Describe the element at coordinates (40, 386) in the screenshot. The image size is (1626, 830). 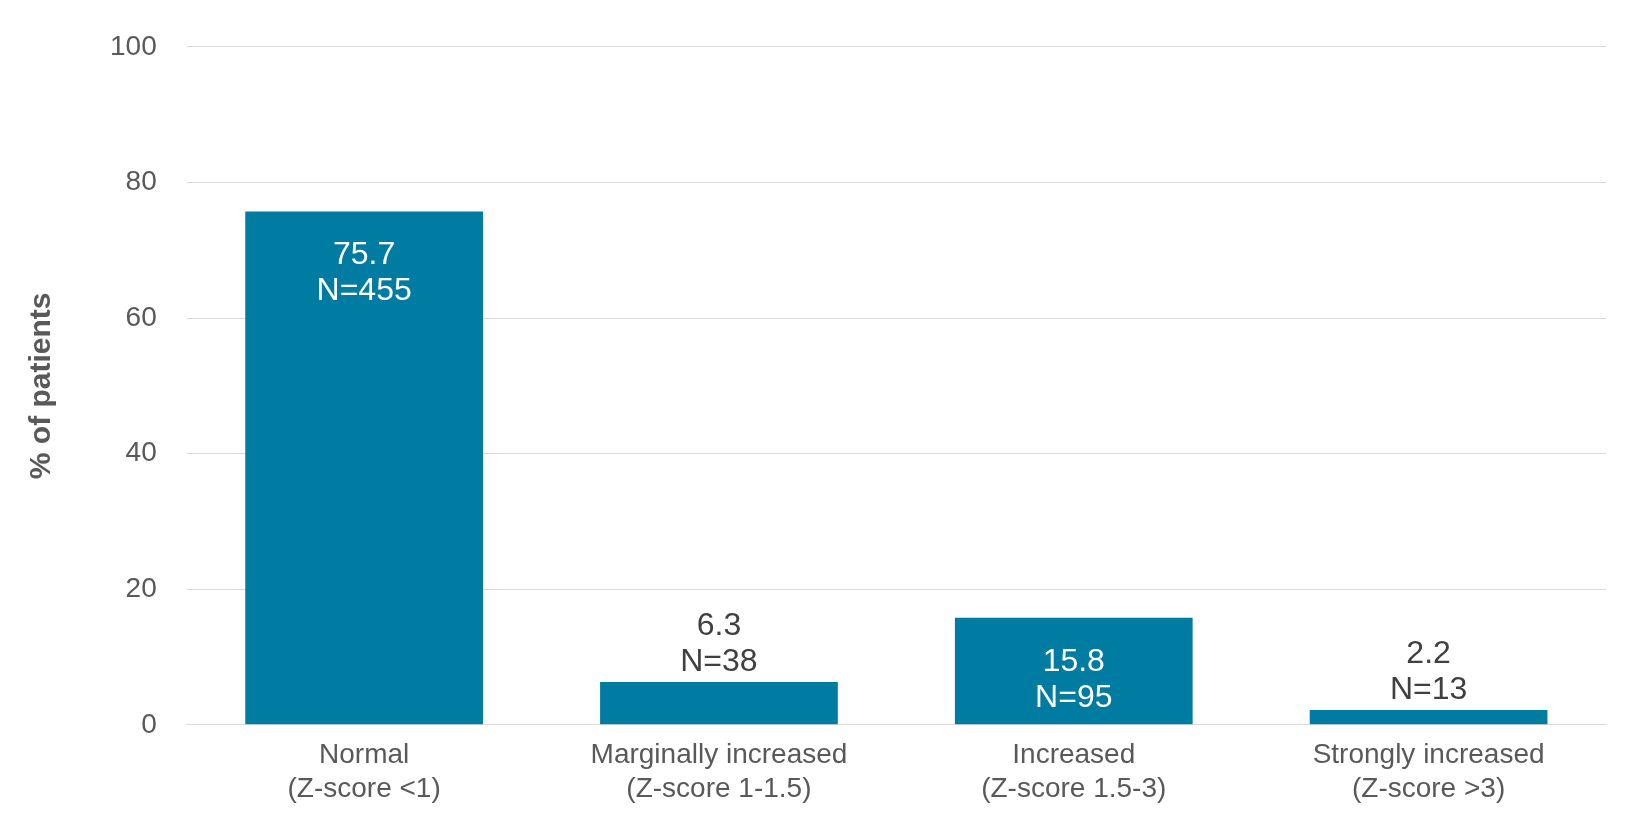
I see `y-axis-title: % of patients` at that location.